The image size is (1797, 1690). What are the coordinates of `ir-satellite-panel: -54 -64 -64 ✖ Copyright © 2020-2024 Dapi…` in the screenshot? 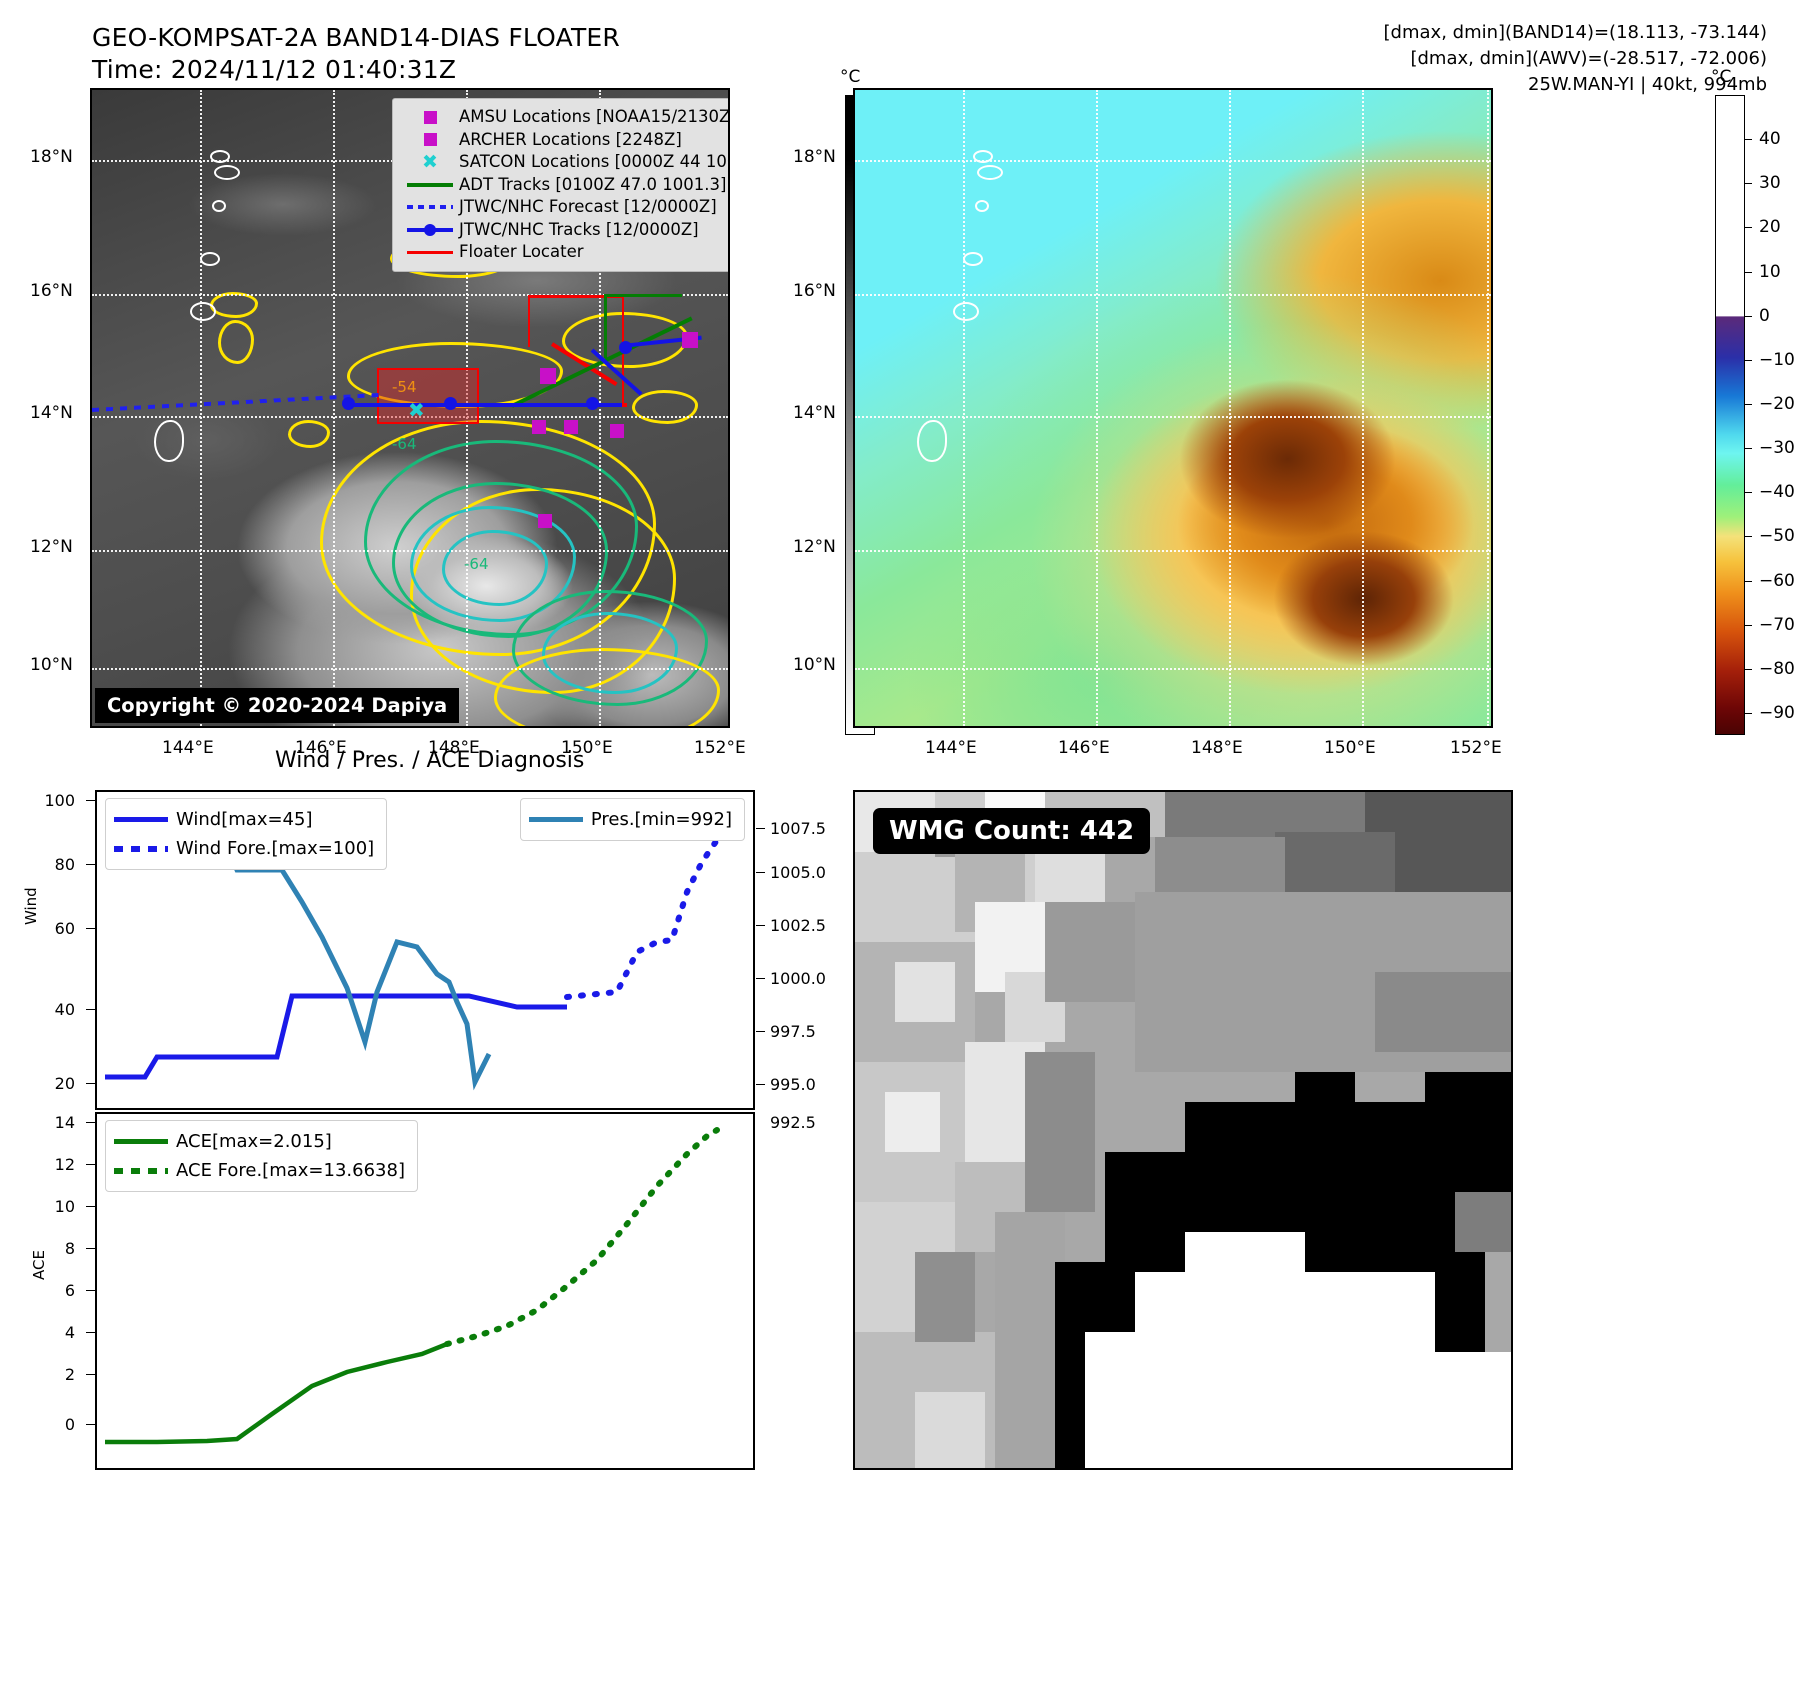 It's located at (410, 408).